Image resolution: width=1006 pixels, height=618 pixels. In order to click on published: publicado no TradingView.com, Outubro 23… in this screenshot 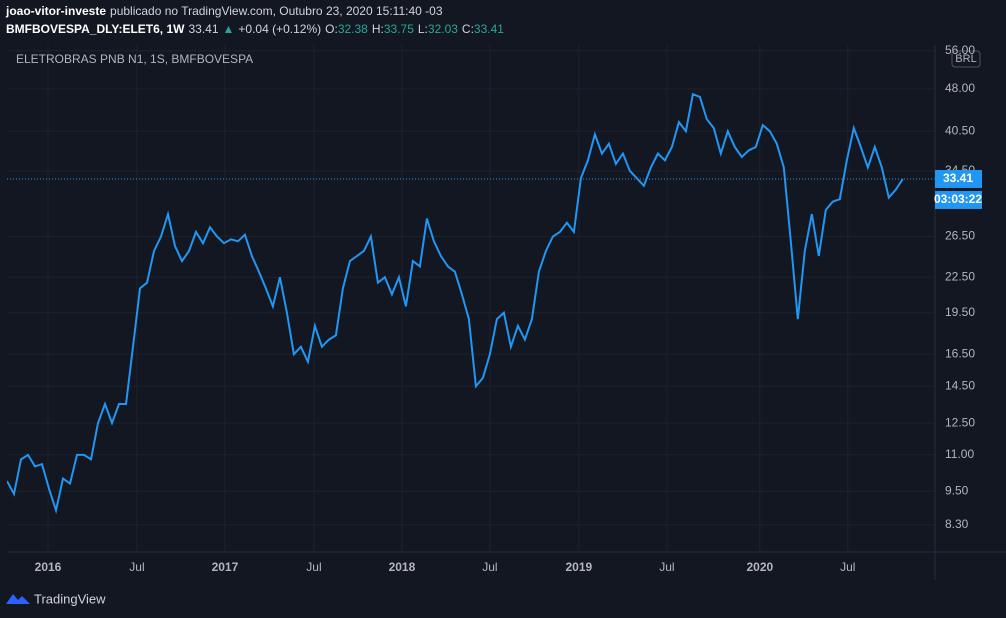, I will do `click(276, 11)`.